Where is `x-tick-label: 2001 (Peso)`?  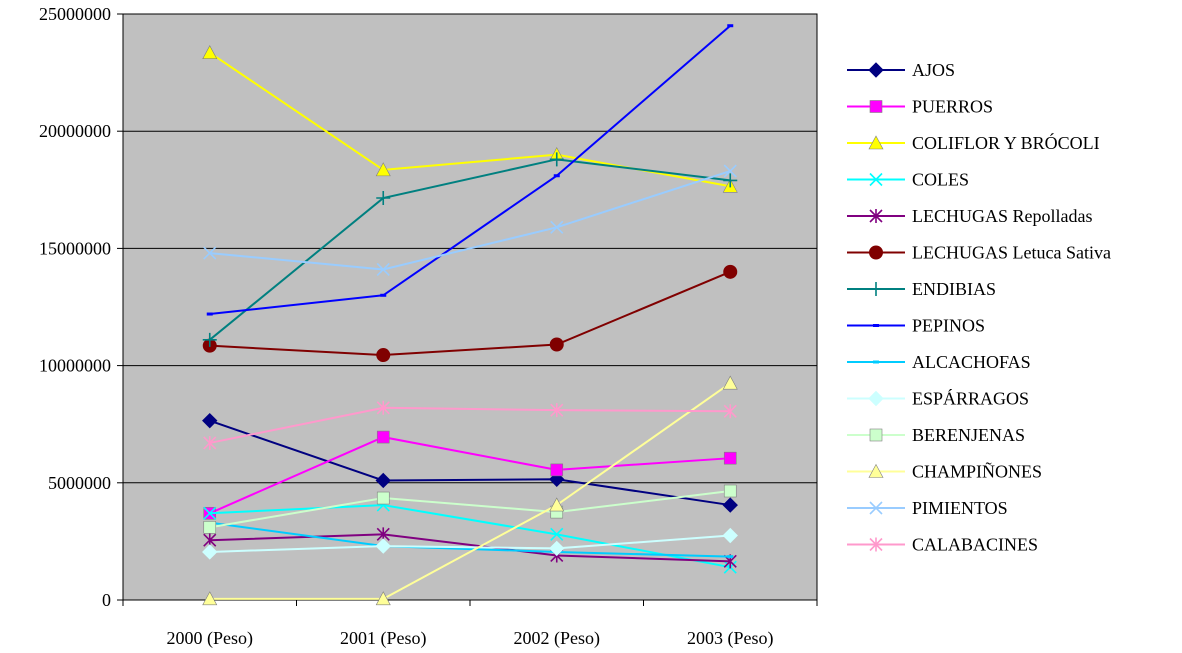 x-tick-label: 2001 (Peso) is located at coordinates (383, 638).